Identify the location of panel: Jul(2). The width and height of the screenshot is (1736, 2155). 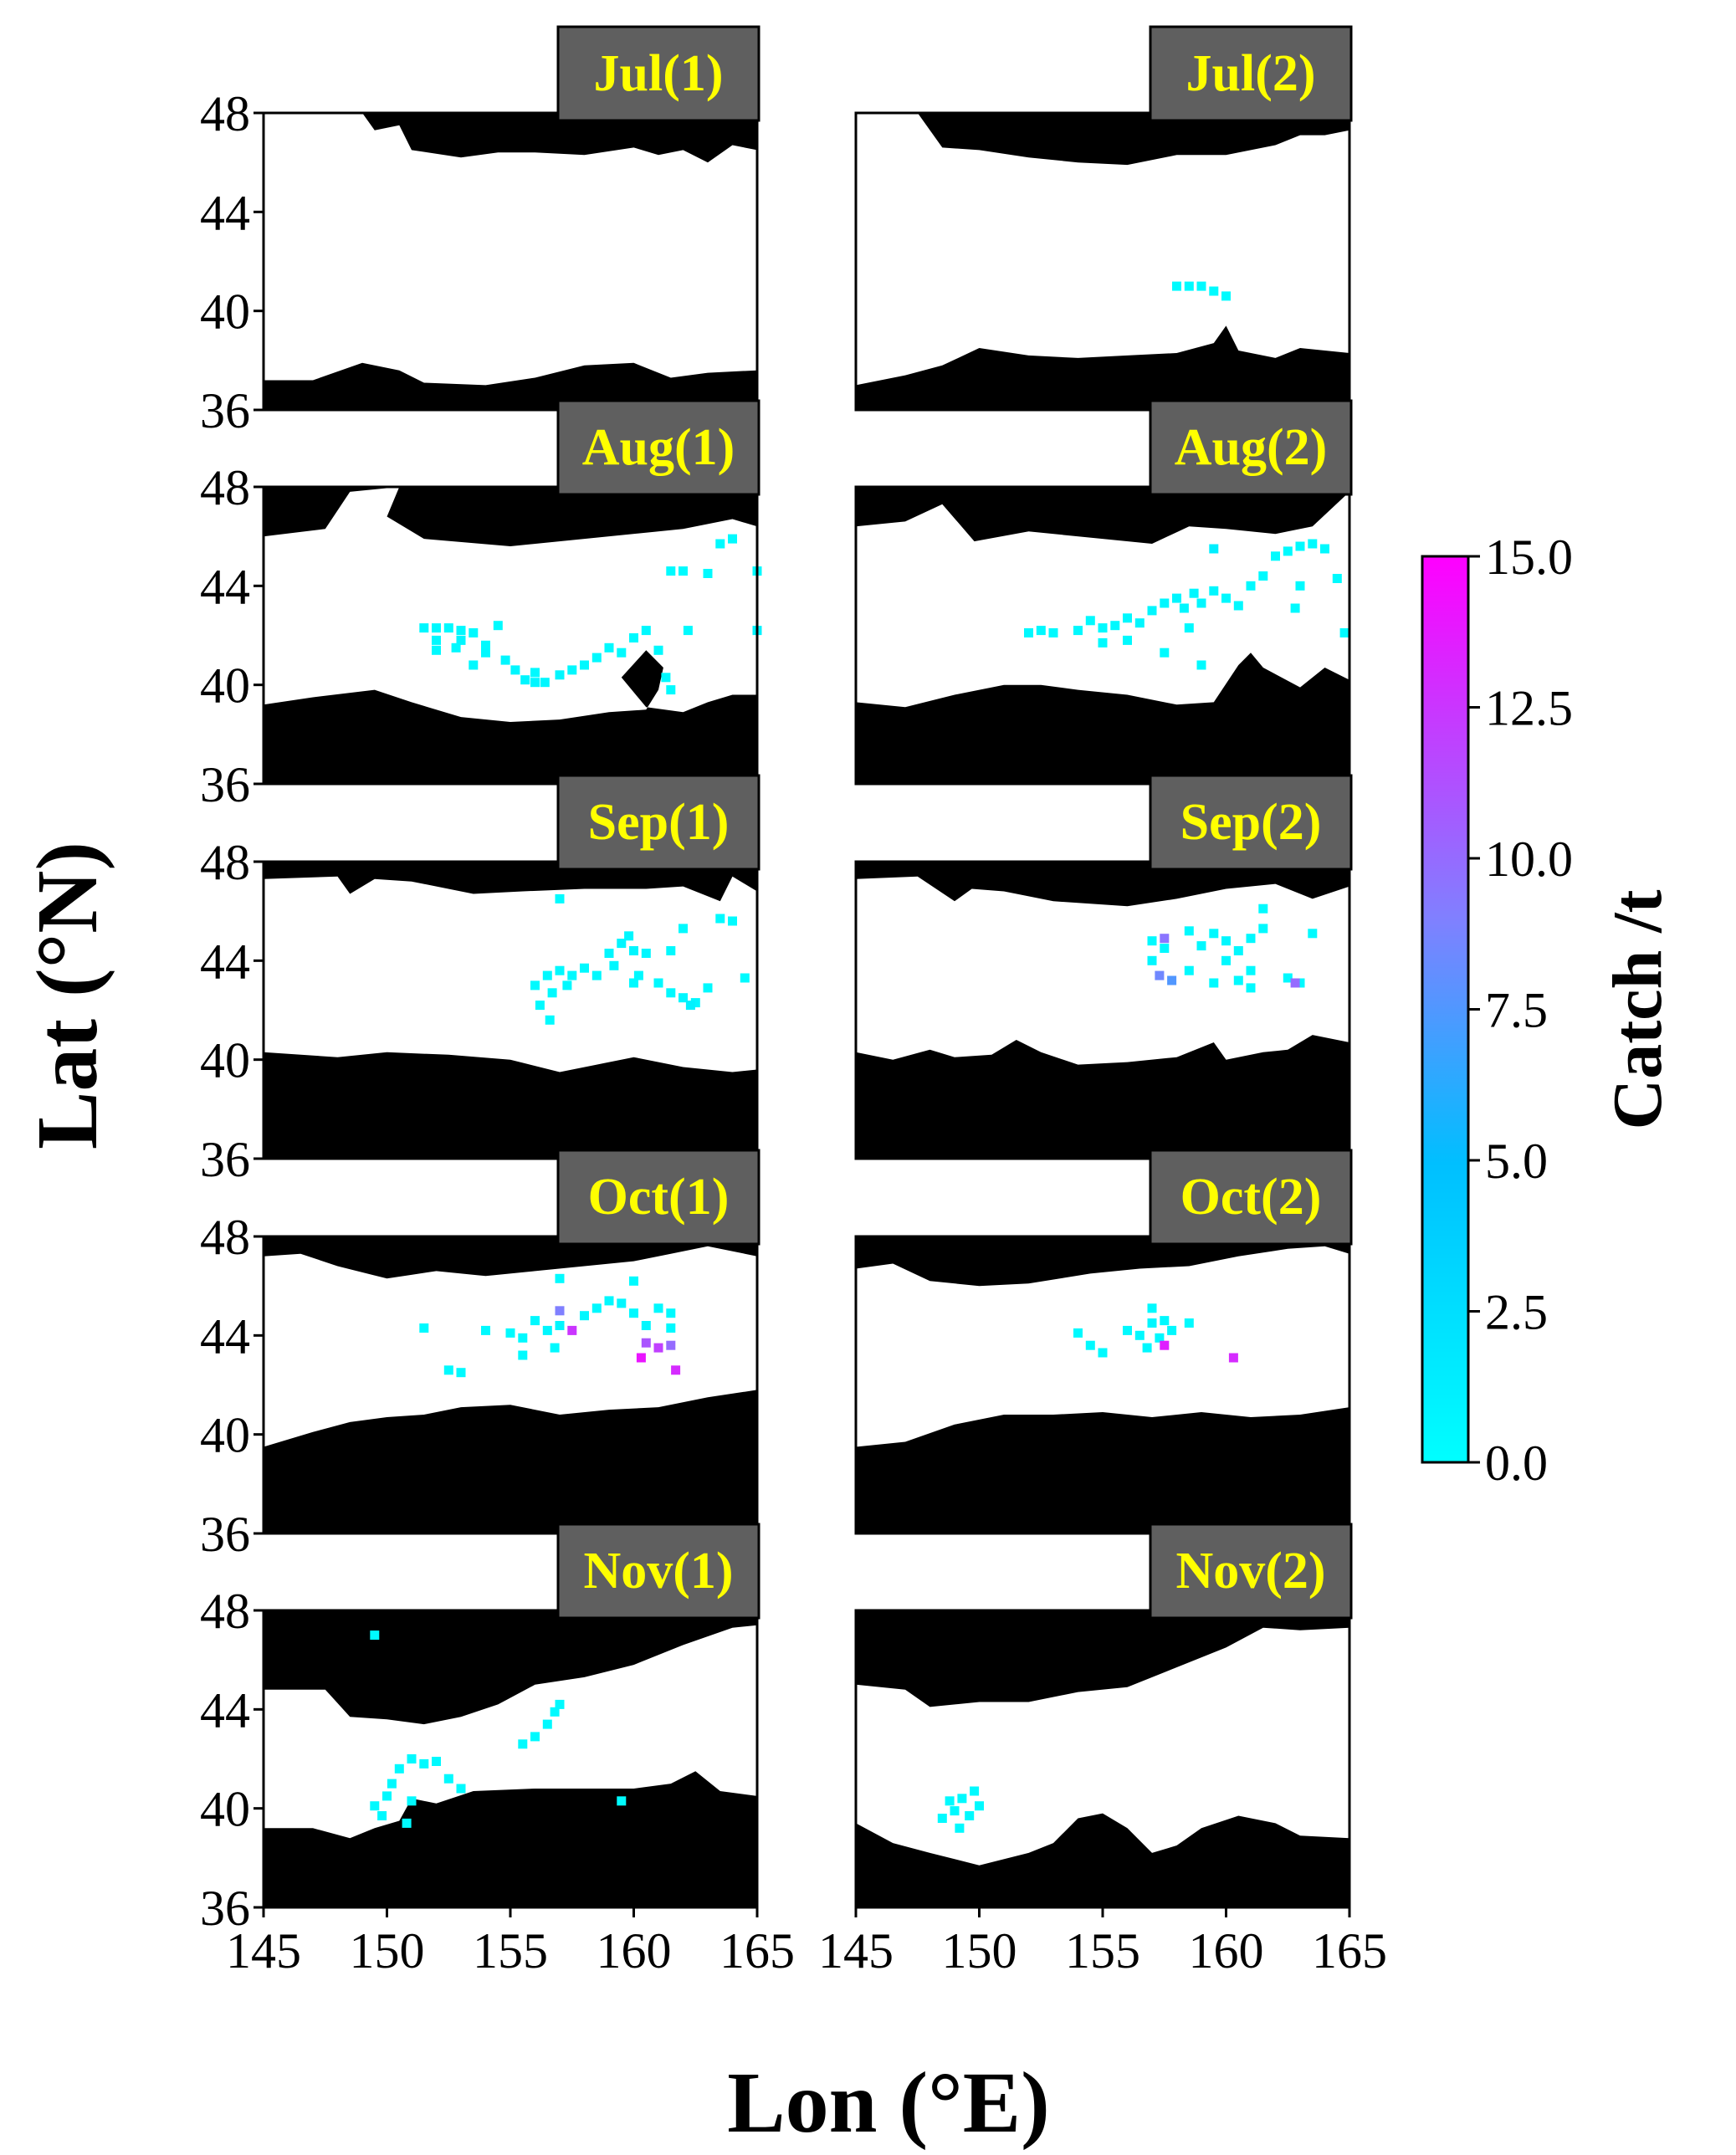
(1103, 218).